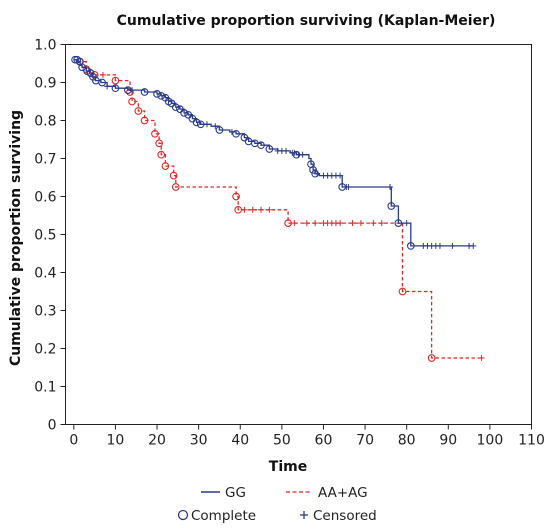  What do you see at coordinates (45, 388) in the screenshot?
I see `y-tick-label: 0.1` at bounding box center [45, 388].